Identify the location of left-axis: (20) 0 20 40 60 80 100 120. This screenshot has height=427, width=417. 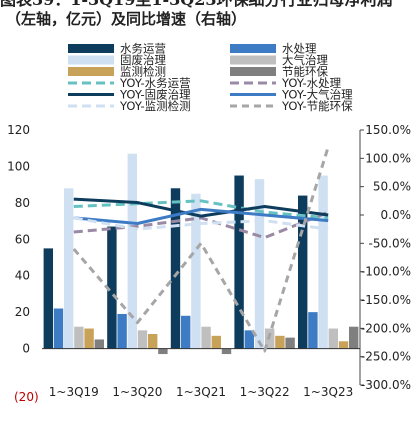
(23, 263).